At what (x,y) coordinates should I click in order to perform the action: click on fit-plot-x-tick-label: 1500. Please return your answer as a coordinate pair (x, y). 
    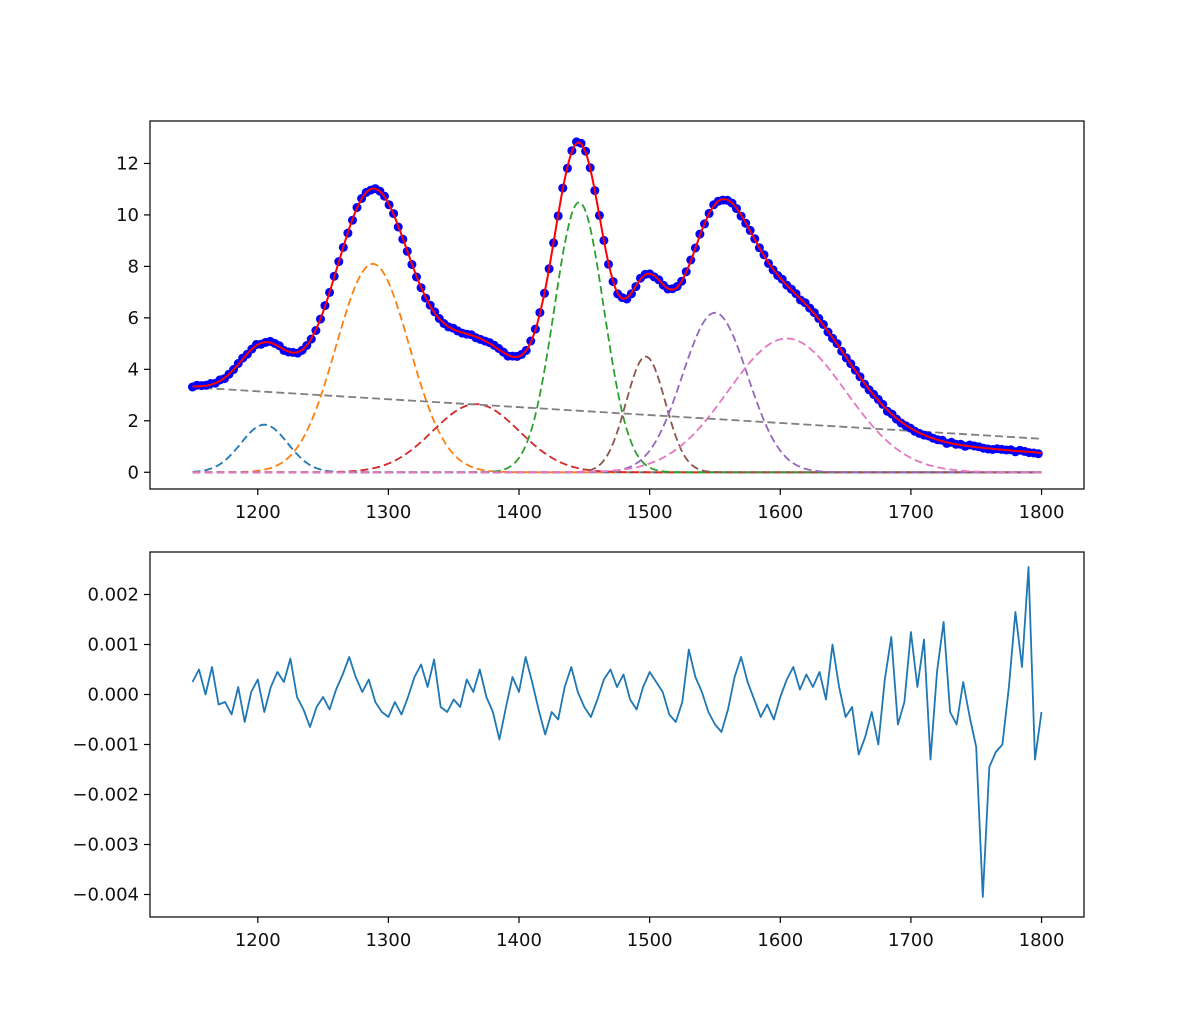
    Looking at the image, I should click on (650, 512).